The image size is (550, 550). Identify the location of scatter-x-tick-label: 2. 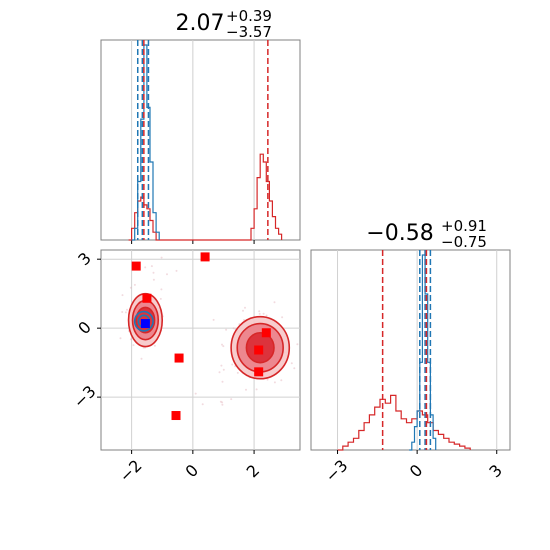
(253, 471).